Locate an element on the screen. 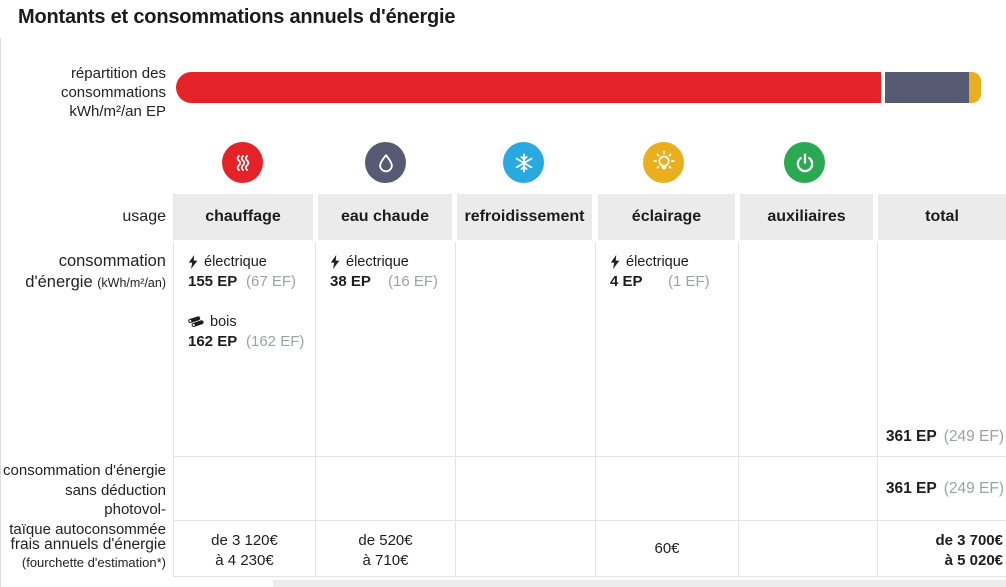 The image size is (1006, 587). value-line: 4 EP (1 EF) is located at coordinates (671, 281).